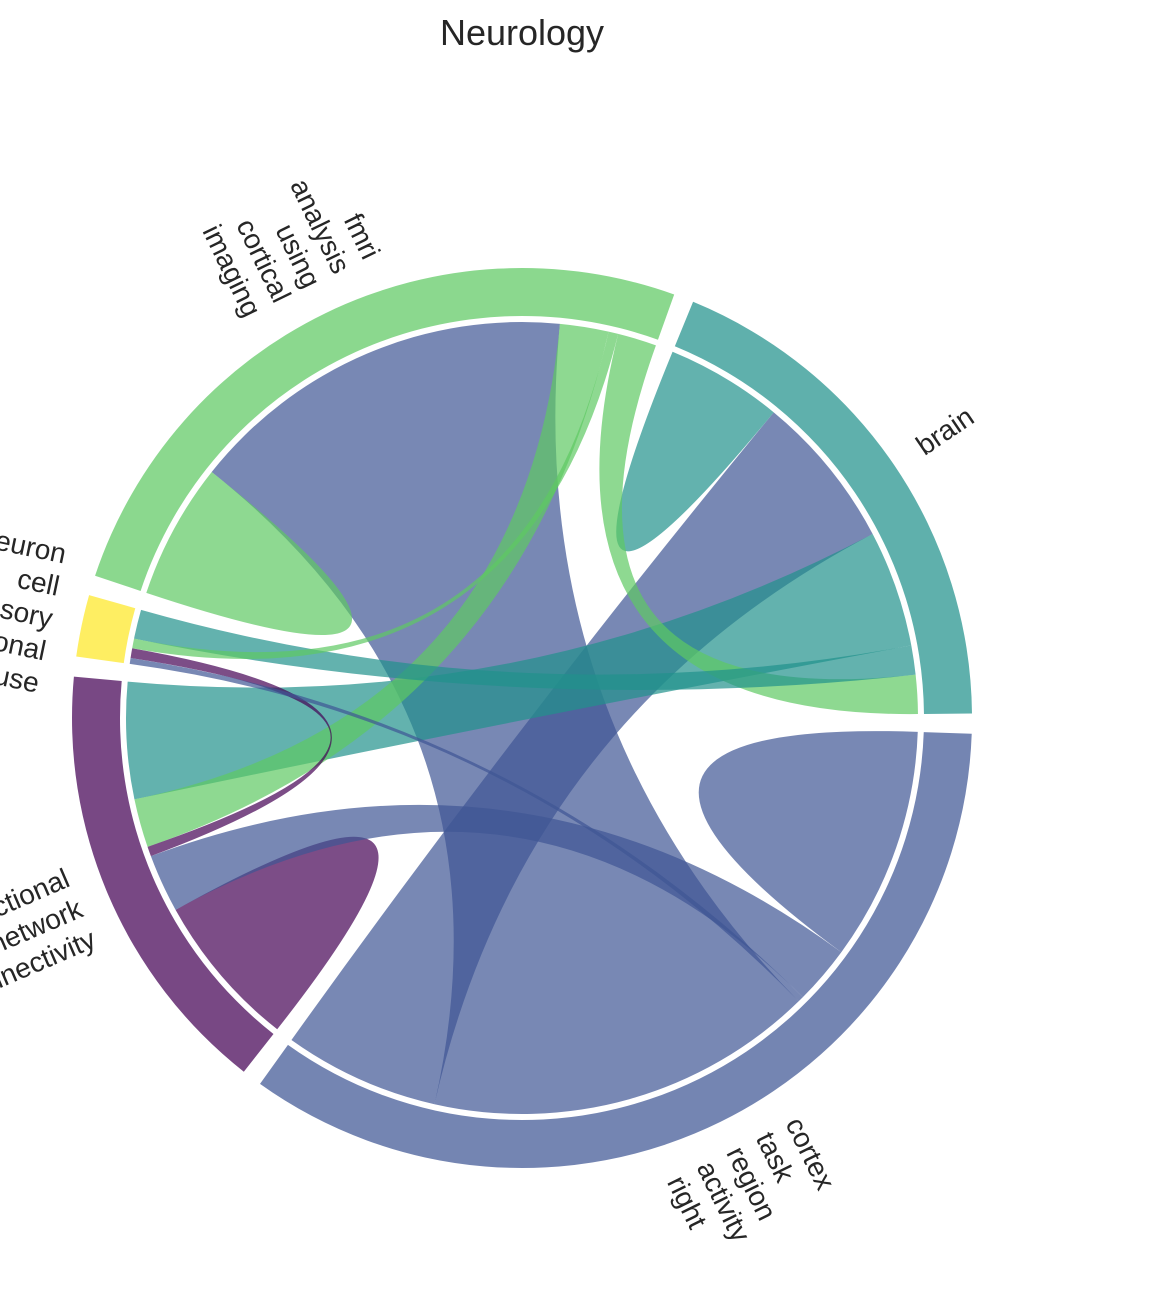  What do you see at coordinates (385, 429) in the screenshot?
I see `arc-fmri` at bounding box center [385, 429].